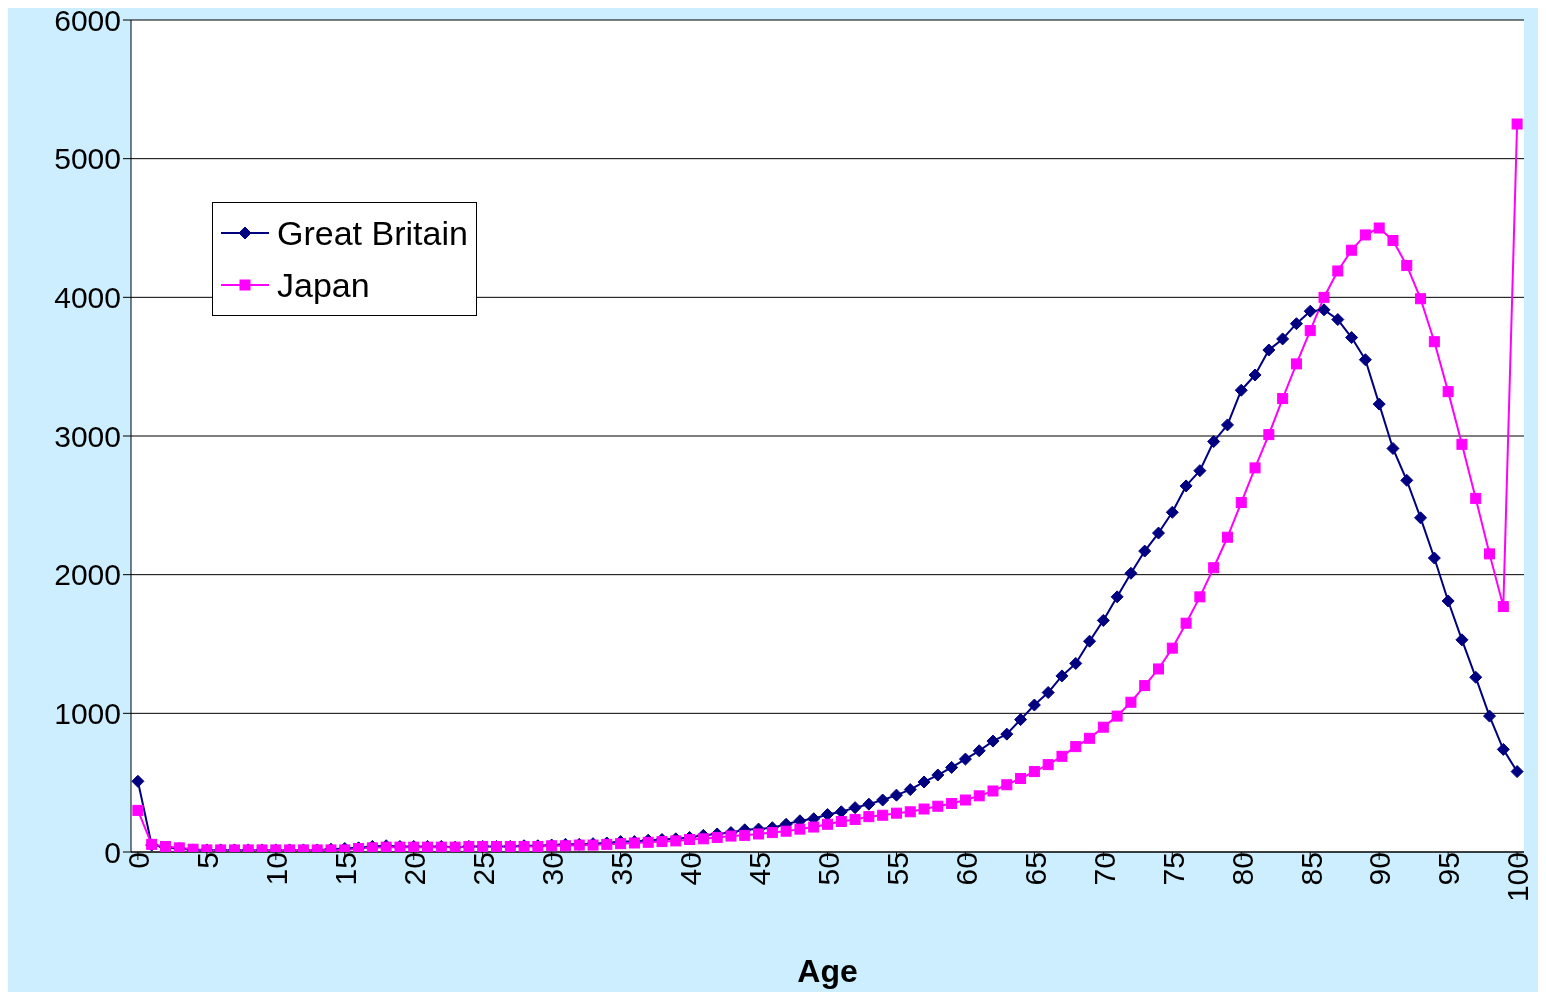 This screenshot has width=1546, height=1000. What do you see at coordinates (1104, 869) in the screenshot?
I see `x-tick-label: 70` at bounding box center [1104, 869].